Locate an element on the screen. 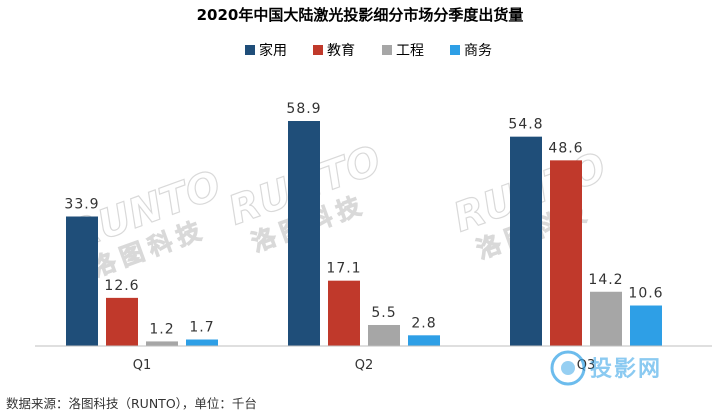 This screenshot has width=720, height=414. data-label-q1-series-4: 1.7 is located at coordinates (201, 328).